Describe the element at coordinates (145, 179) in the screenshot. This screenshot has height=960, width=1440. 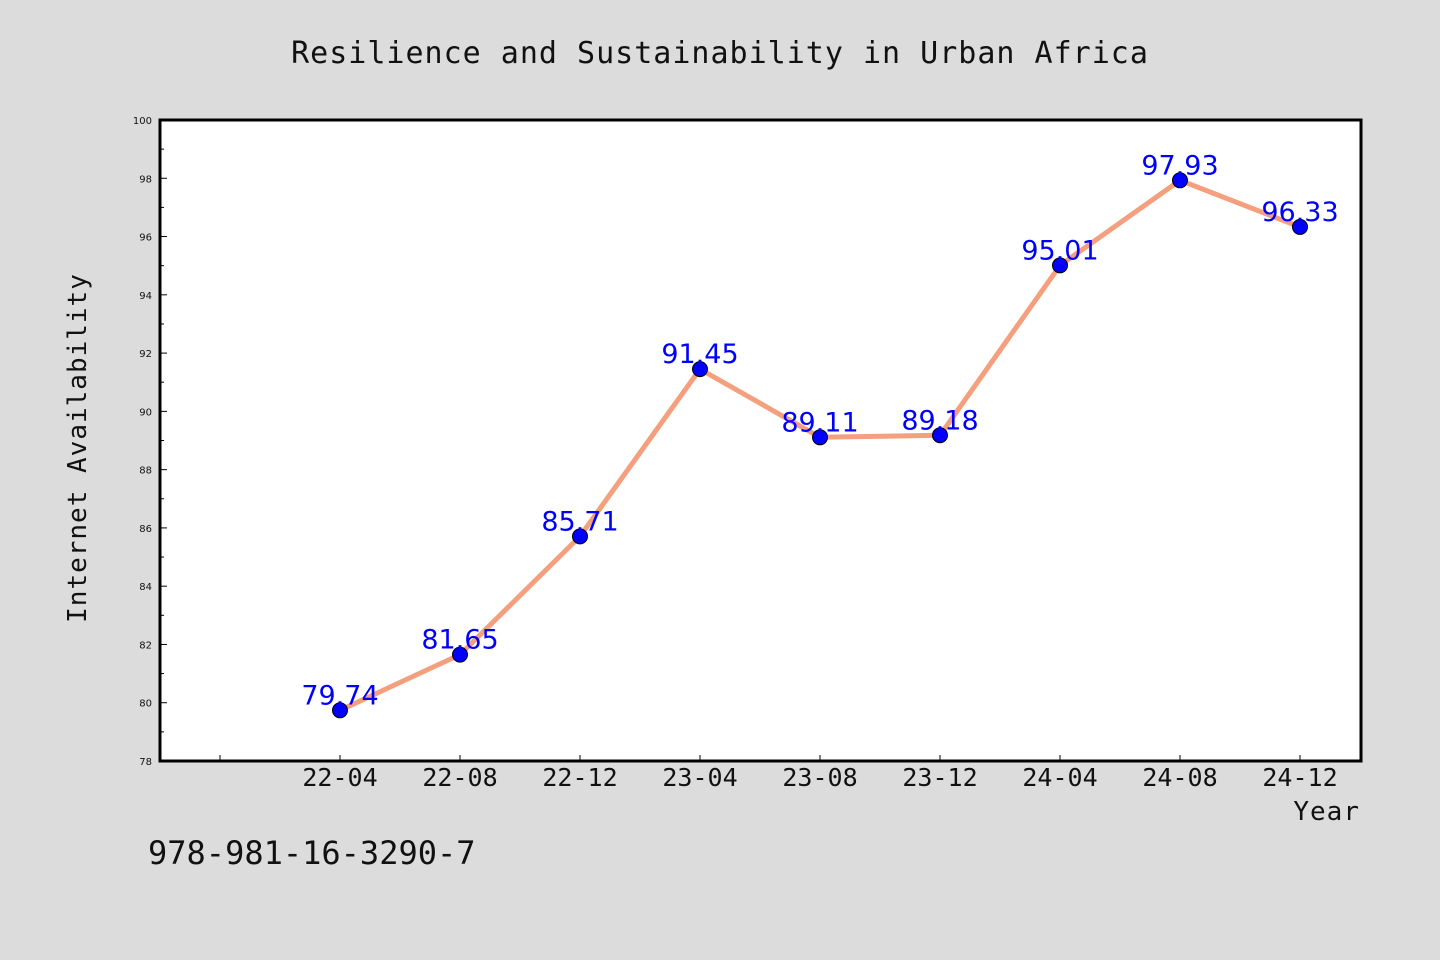
I see `y-tick-label: 98` at that location.